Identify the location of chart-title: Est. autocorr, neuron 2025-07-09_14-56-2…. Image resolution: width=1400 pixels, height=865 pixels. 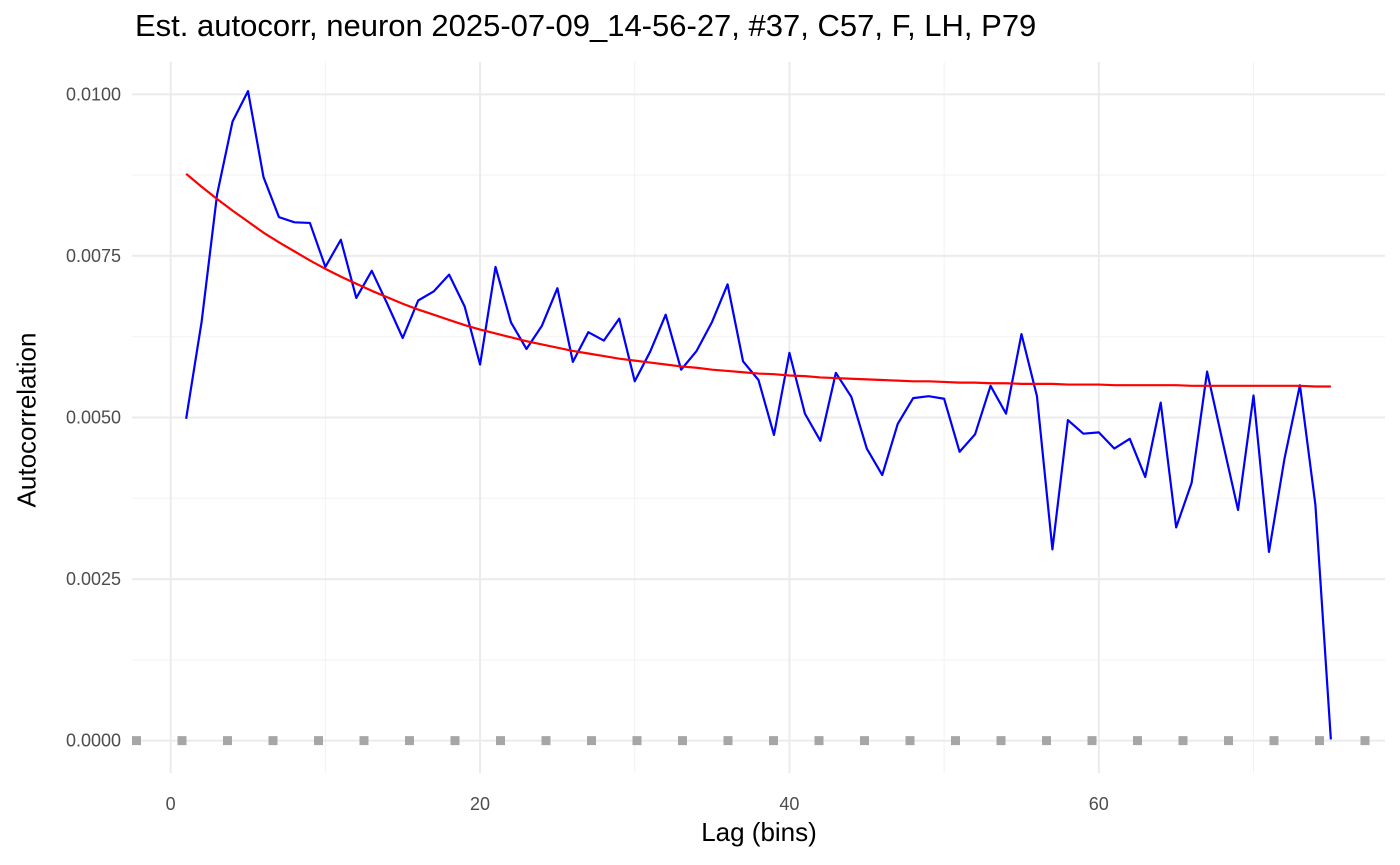
(586, 25).